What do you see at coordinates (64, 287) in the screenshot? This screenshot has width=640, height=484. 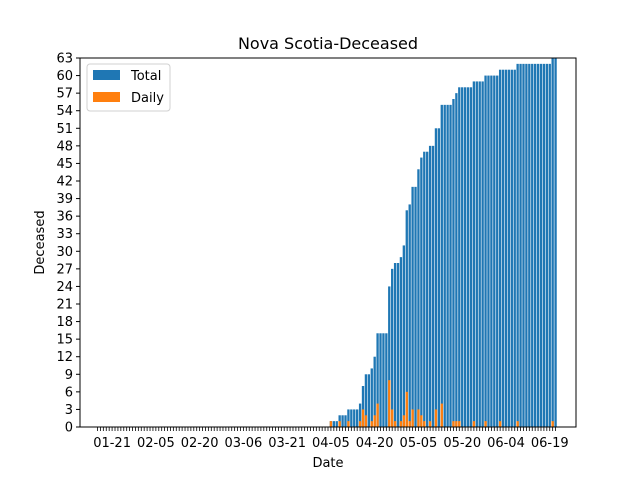 I see `y-tick-label: 24` at bounding box center [64, 287].